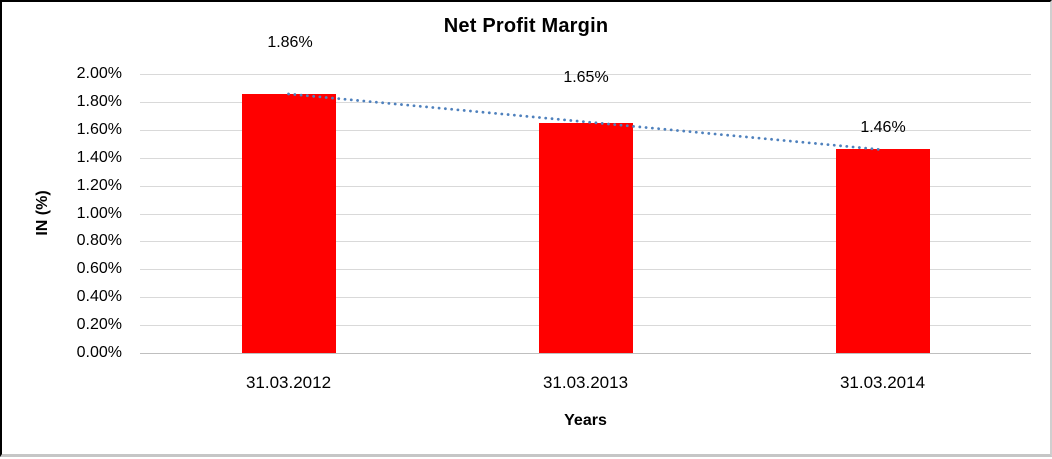 The width and height of the screenshot is (1052, 459). I want to click on x-tick-label: 31.03.2014, so click(882, 382).